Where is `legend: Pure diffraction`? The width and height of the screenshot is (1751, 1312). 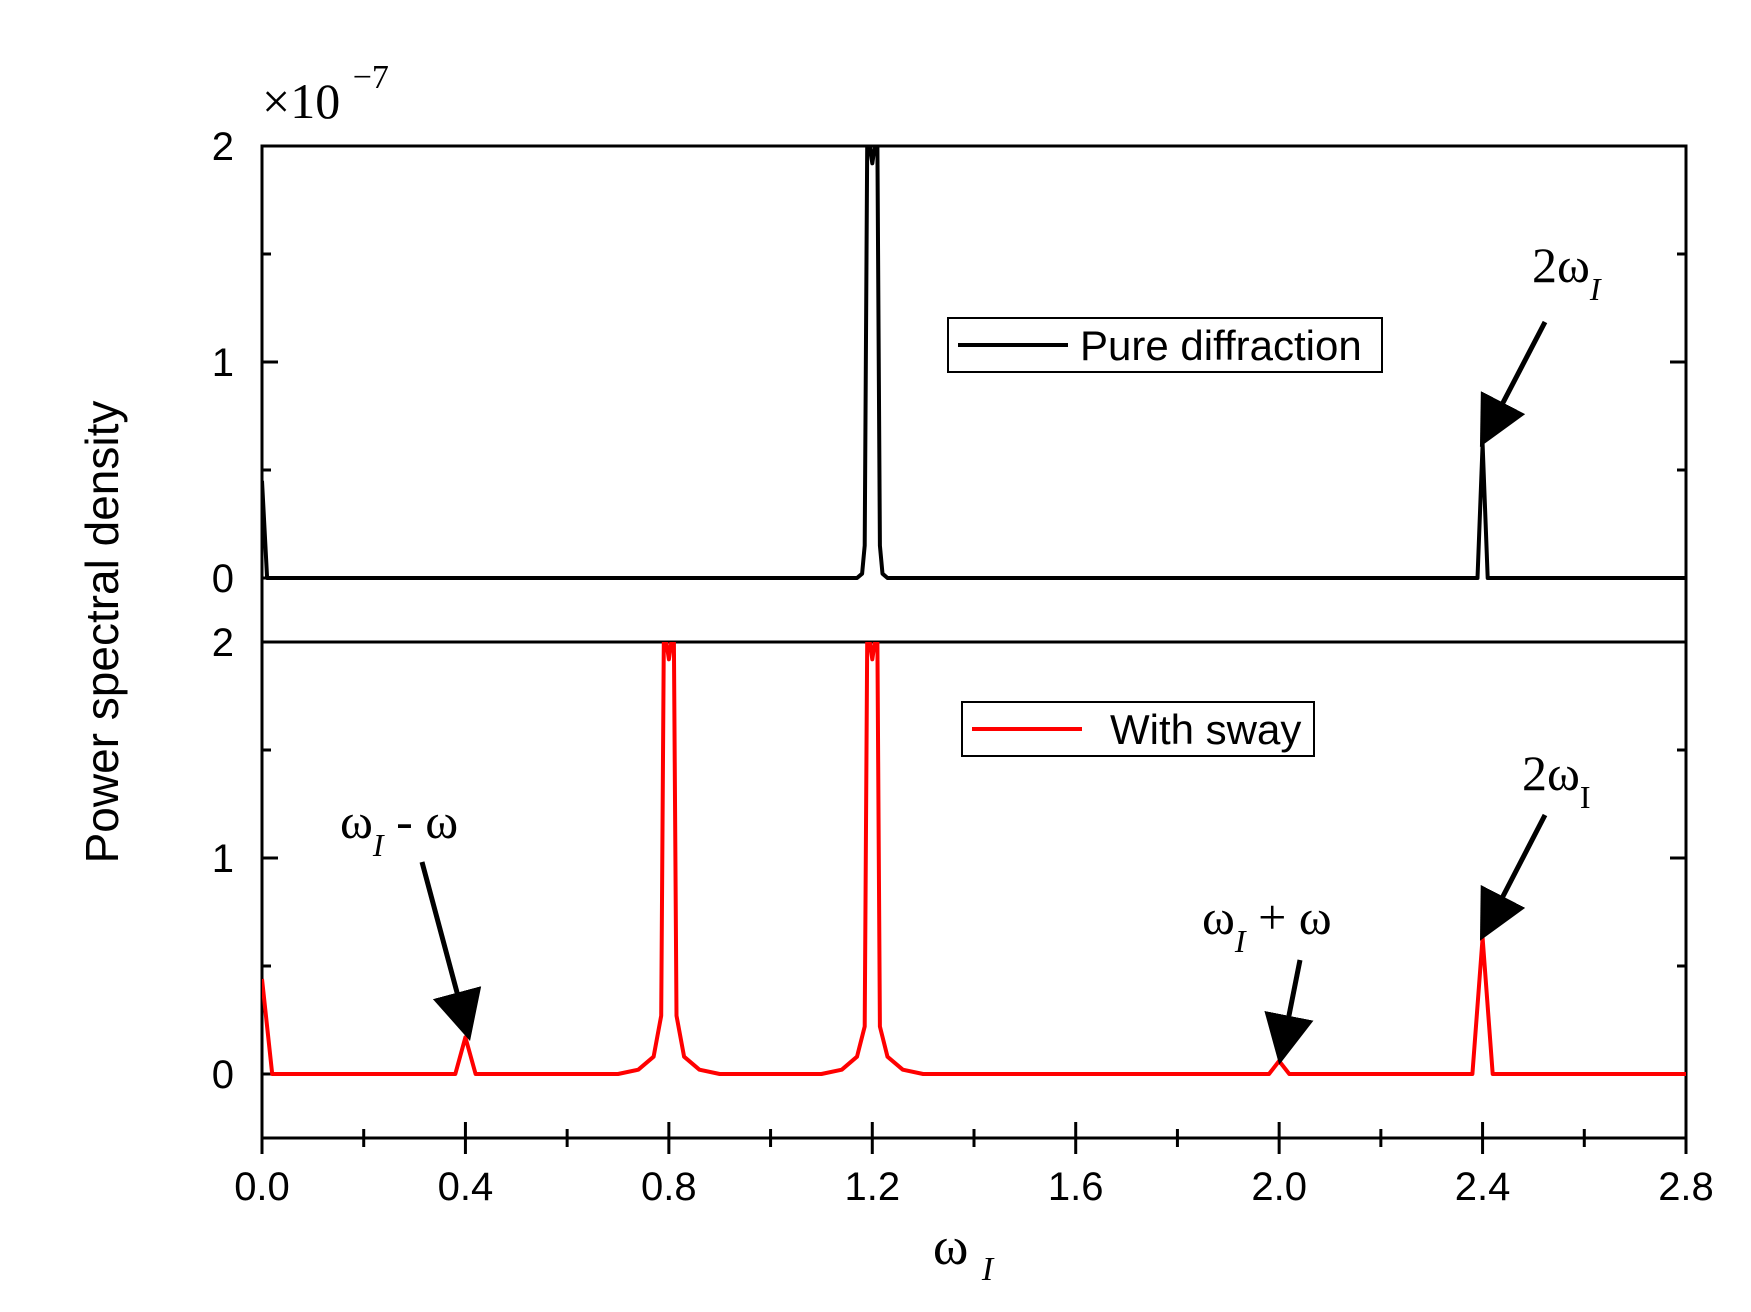
legend: Pure diffraction is located at coordinates (1165, 345).